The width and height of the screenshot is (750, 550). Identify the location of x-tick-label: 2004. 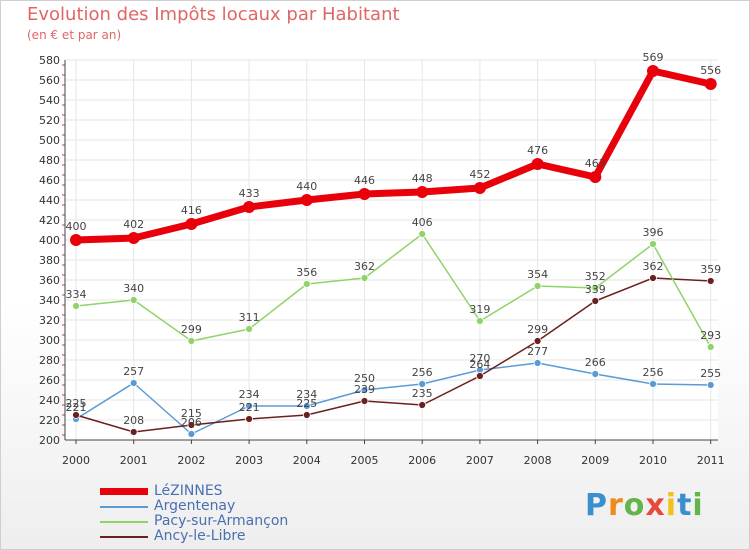
(307, 460).